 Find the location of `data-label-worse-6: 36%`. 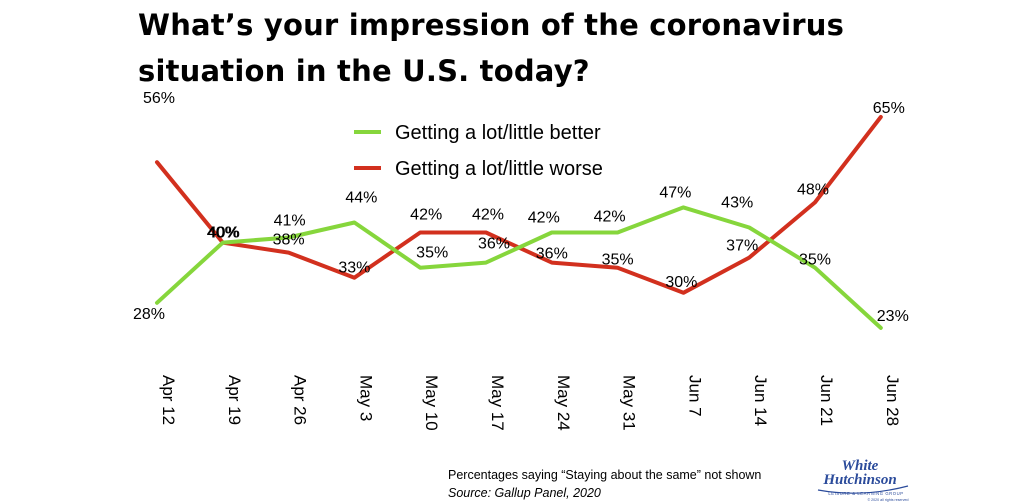

data-label-worse-6: 36% is located at coordinates (552, 254).